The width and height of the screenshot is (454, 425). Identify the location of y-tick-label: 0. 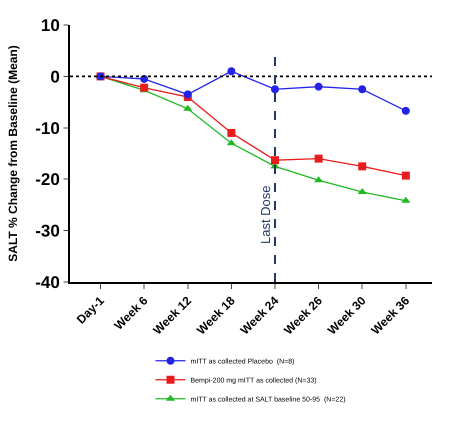
(55, 76).